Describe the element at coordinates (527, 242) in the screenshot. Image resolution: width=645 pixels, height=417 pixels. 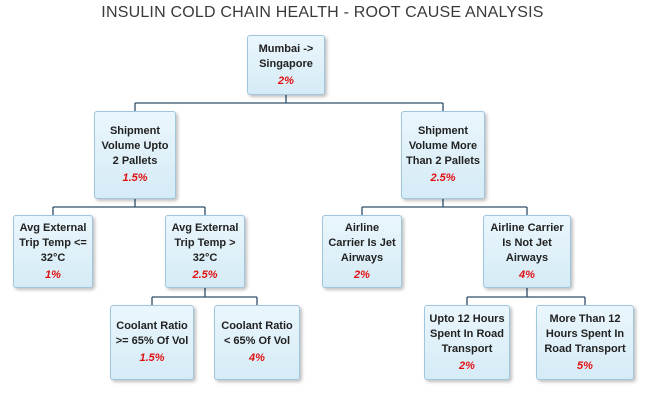
I see `node-label: Airline Carrier Is Not Jet Airways` at that location.